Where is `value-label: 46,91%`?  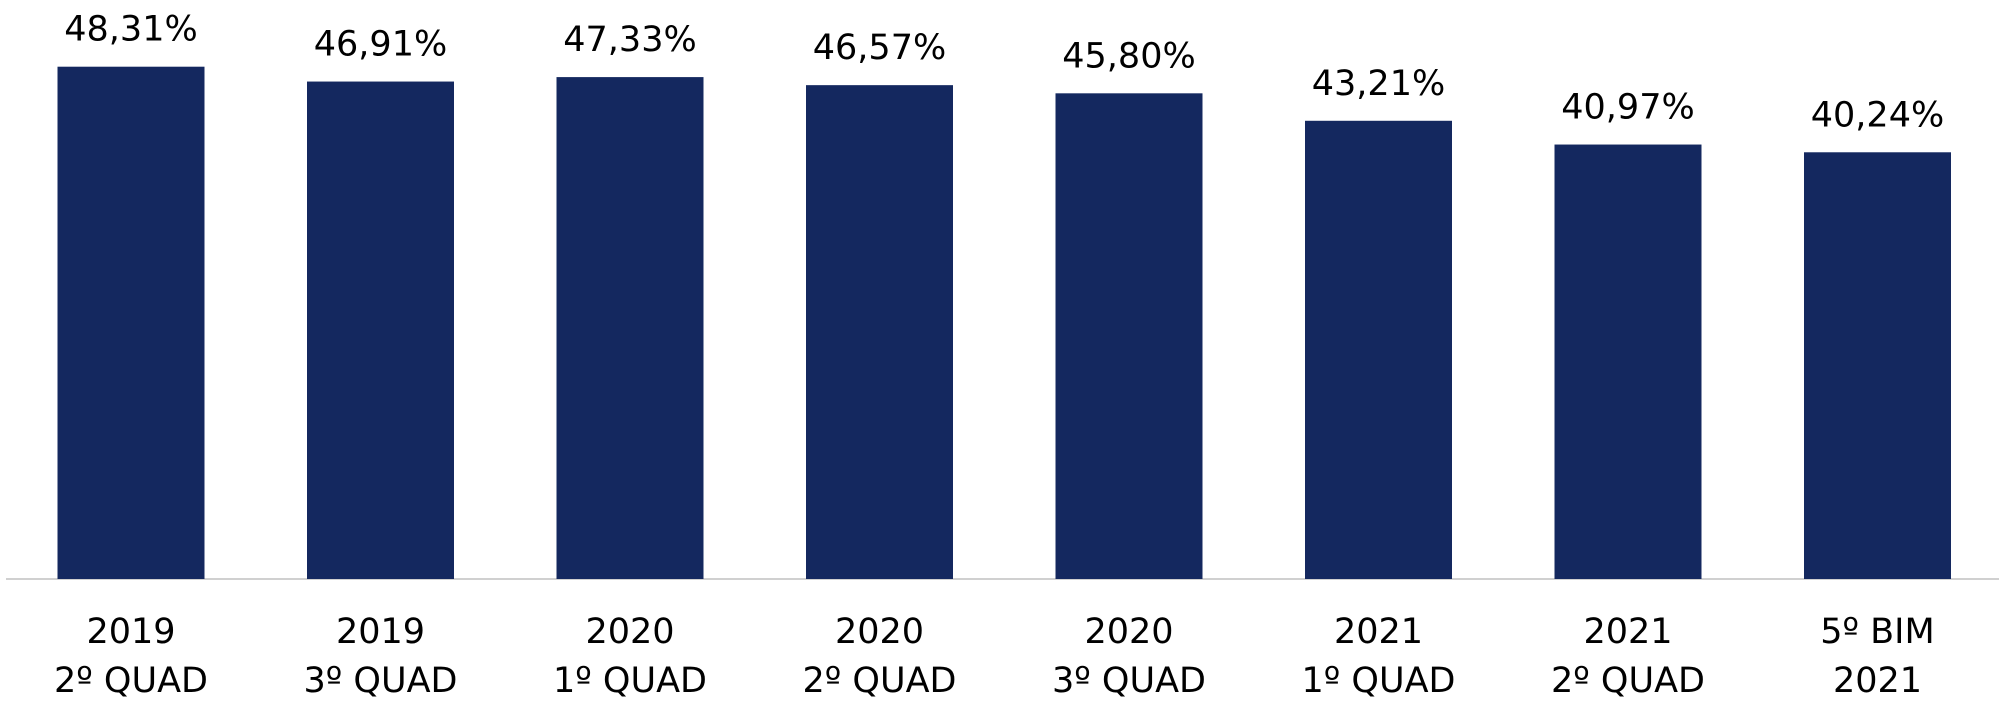 value-label: 46,91% is located at coordinates (380, 45).